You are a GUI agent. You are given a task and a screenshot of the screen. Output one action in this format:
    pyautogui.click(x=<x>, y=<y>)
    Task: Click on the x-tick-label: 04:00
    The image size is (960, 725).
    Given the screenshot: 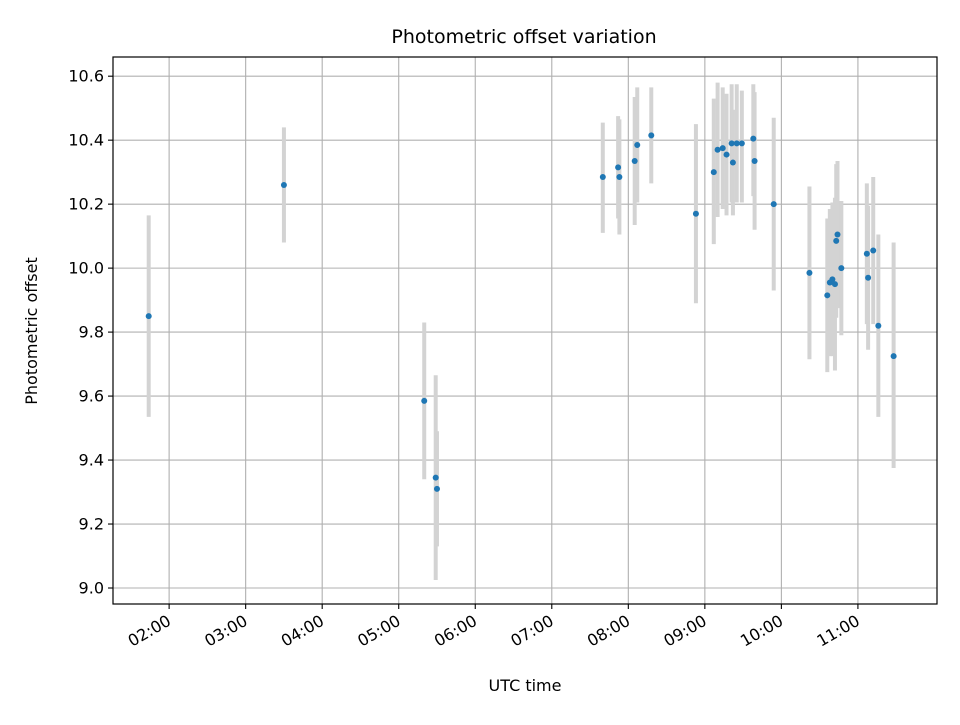 What is the action you would take?
    pyautogui.click(x=302, y=631)
    